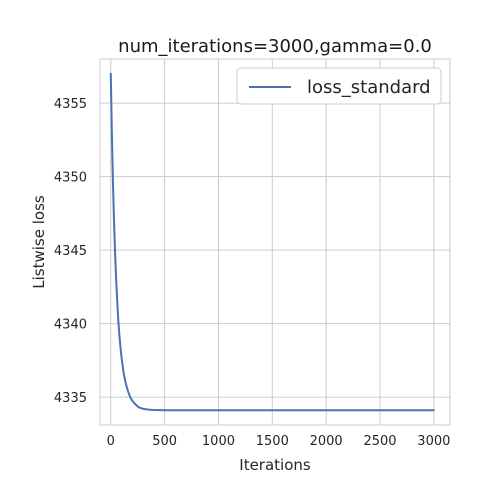  What do you see at coordinates (70, 398) in the screenshot?
I see `y-tick-label: 4335` at bounding box center [70, 398].